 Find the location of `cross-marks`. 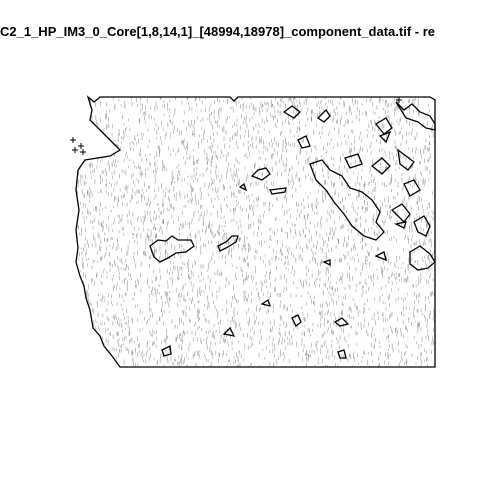

cross-marks is located at coordinates (236, 126).